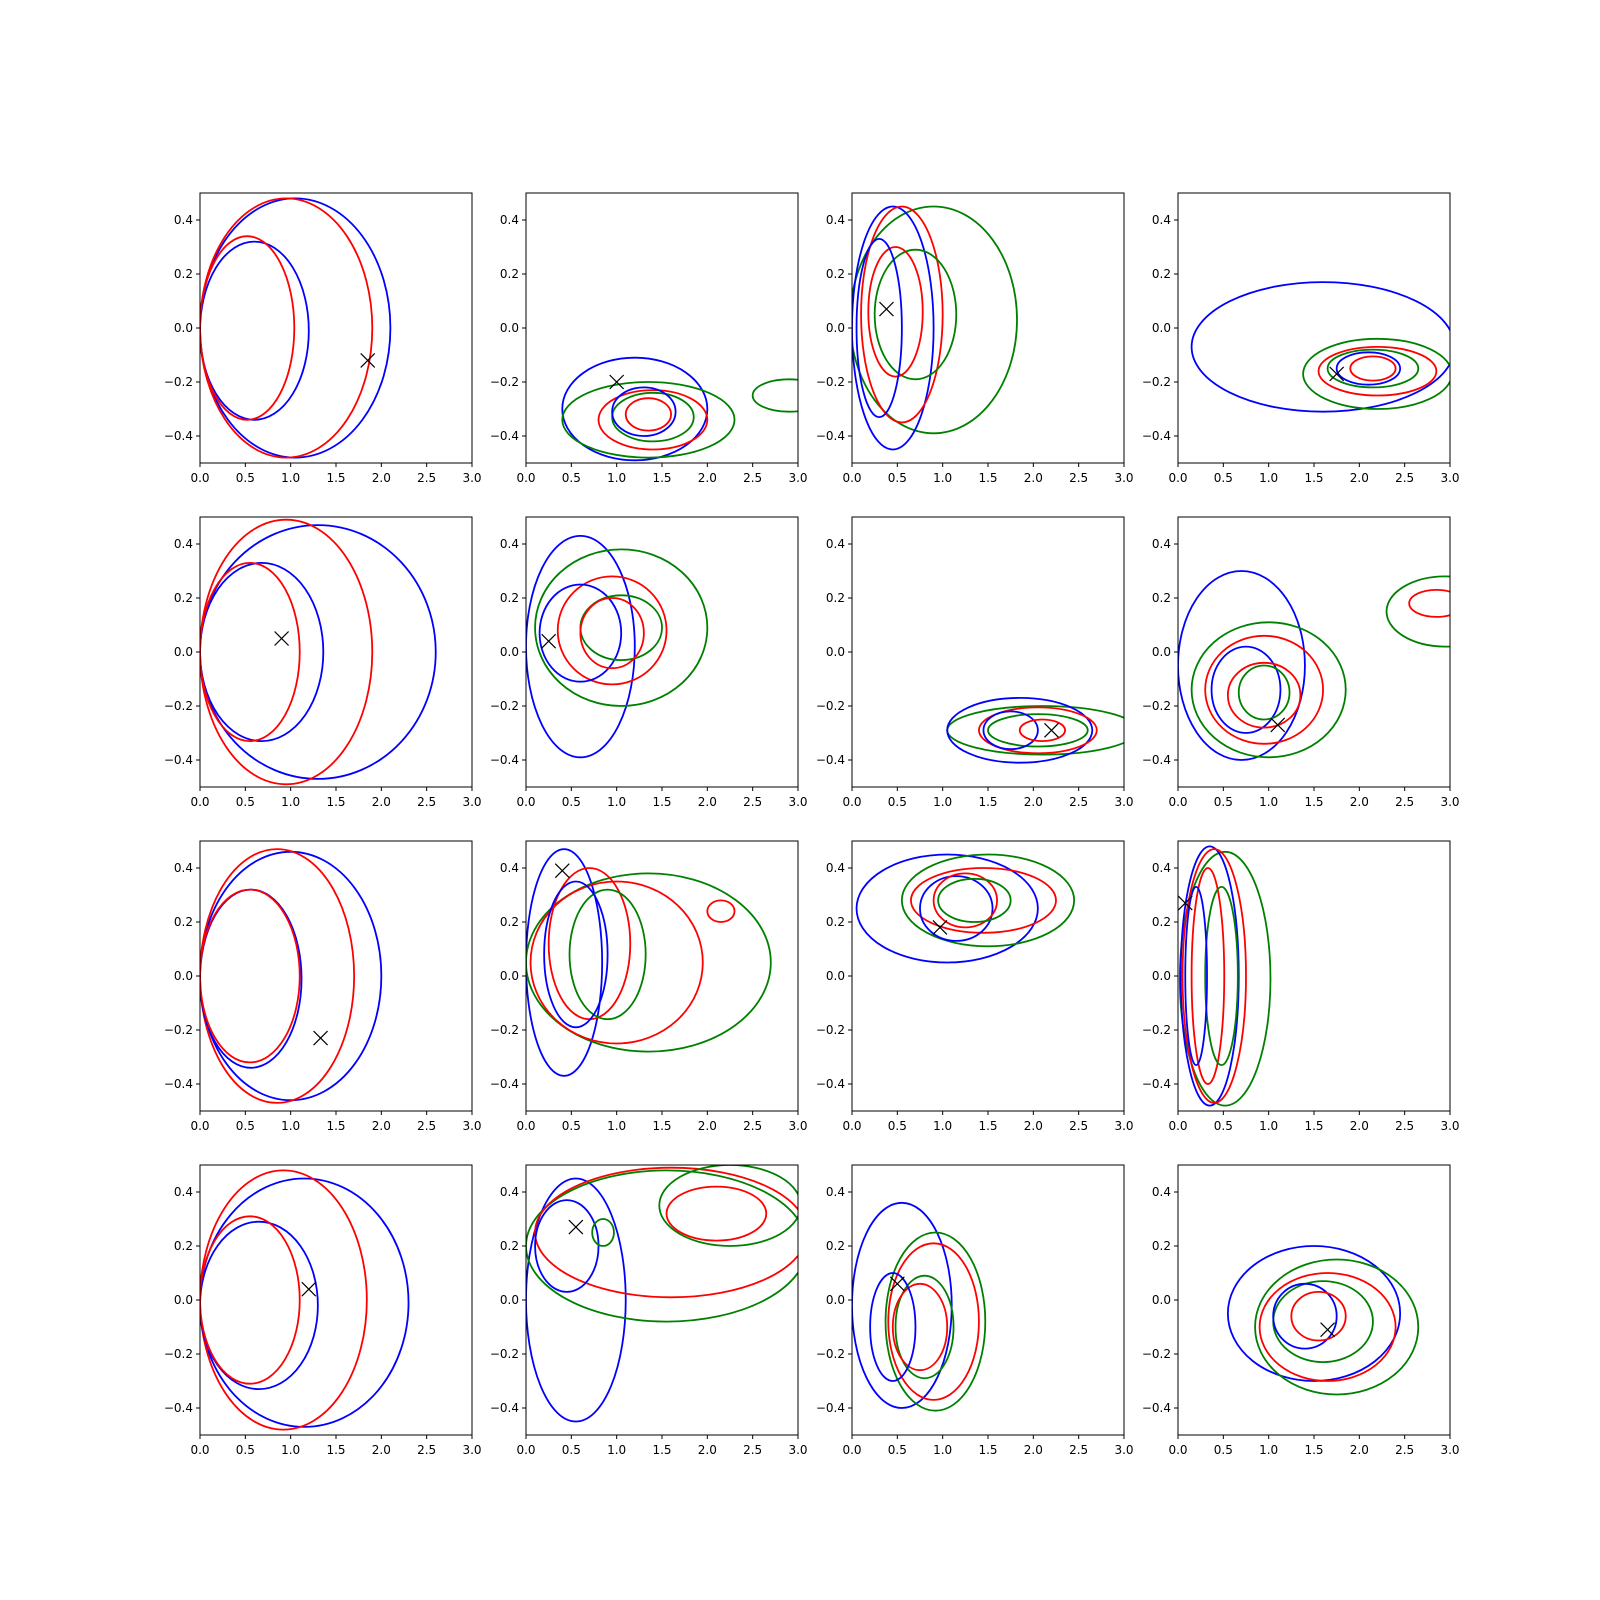 Image resolution: width=1600 pixels, height=1600 pixels. Describe the element at coordinates (835, 1246) in the screenshot. I see `y-tick-label: 0.2` at that location.